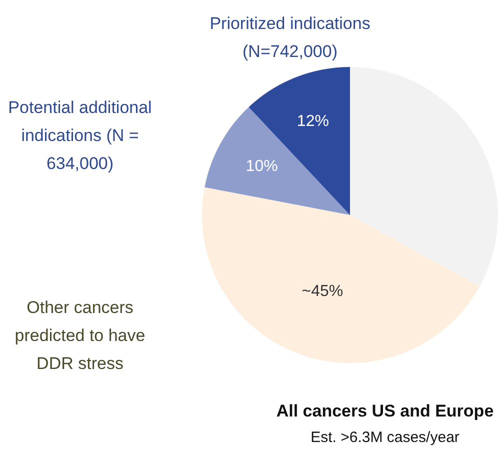 Image resolution: width=499 pixels, height=461 pixels. I want to click on text: All cancers US and Europe, so click(385, 411).